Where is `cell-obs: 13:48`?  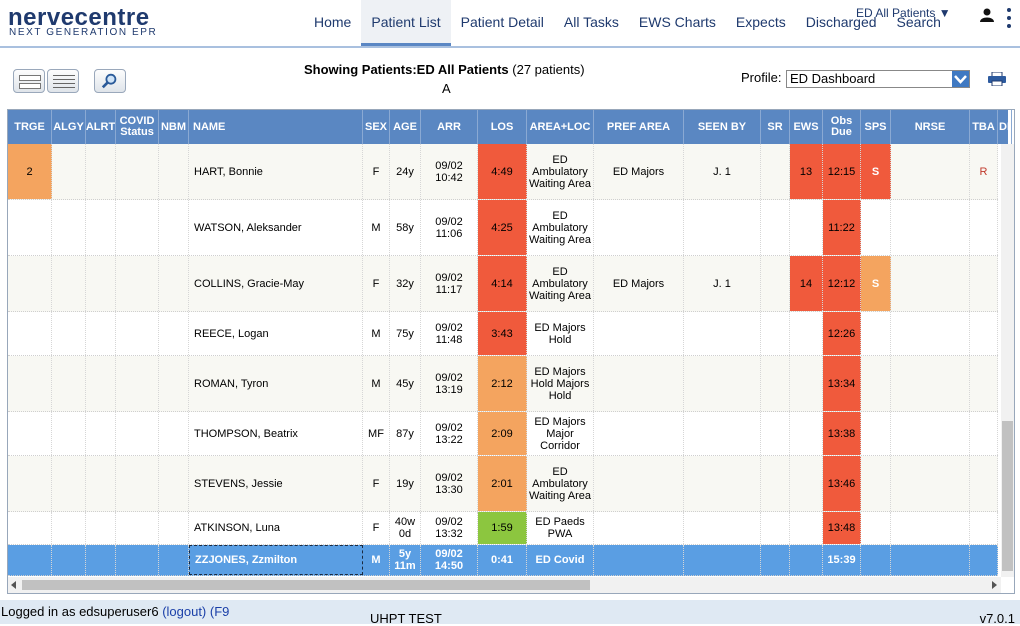 cell-obs: 13:48 is located at coordinates (842, 528).